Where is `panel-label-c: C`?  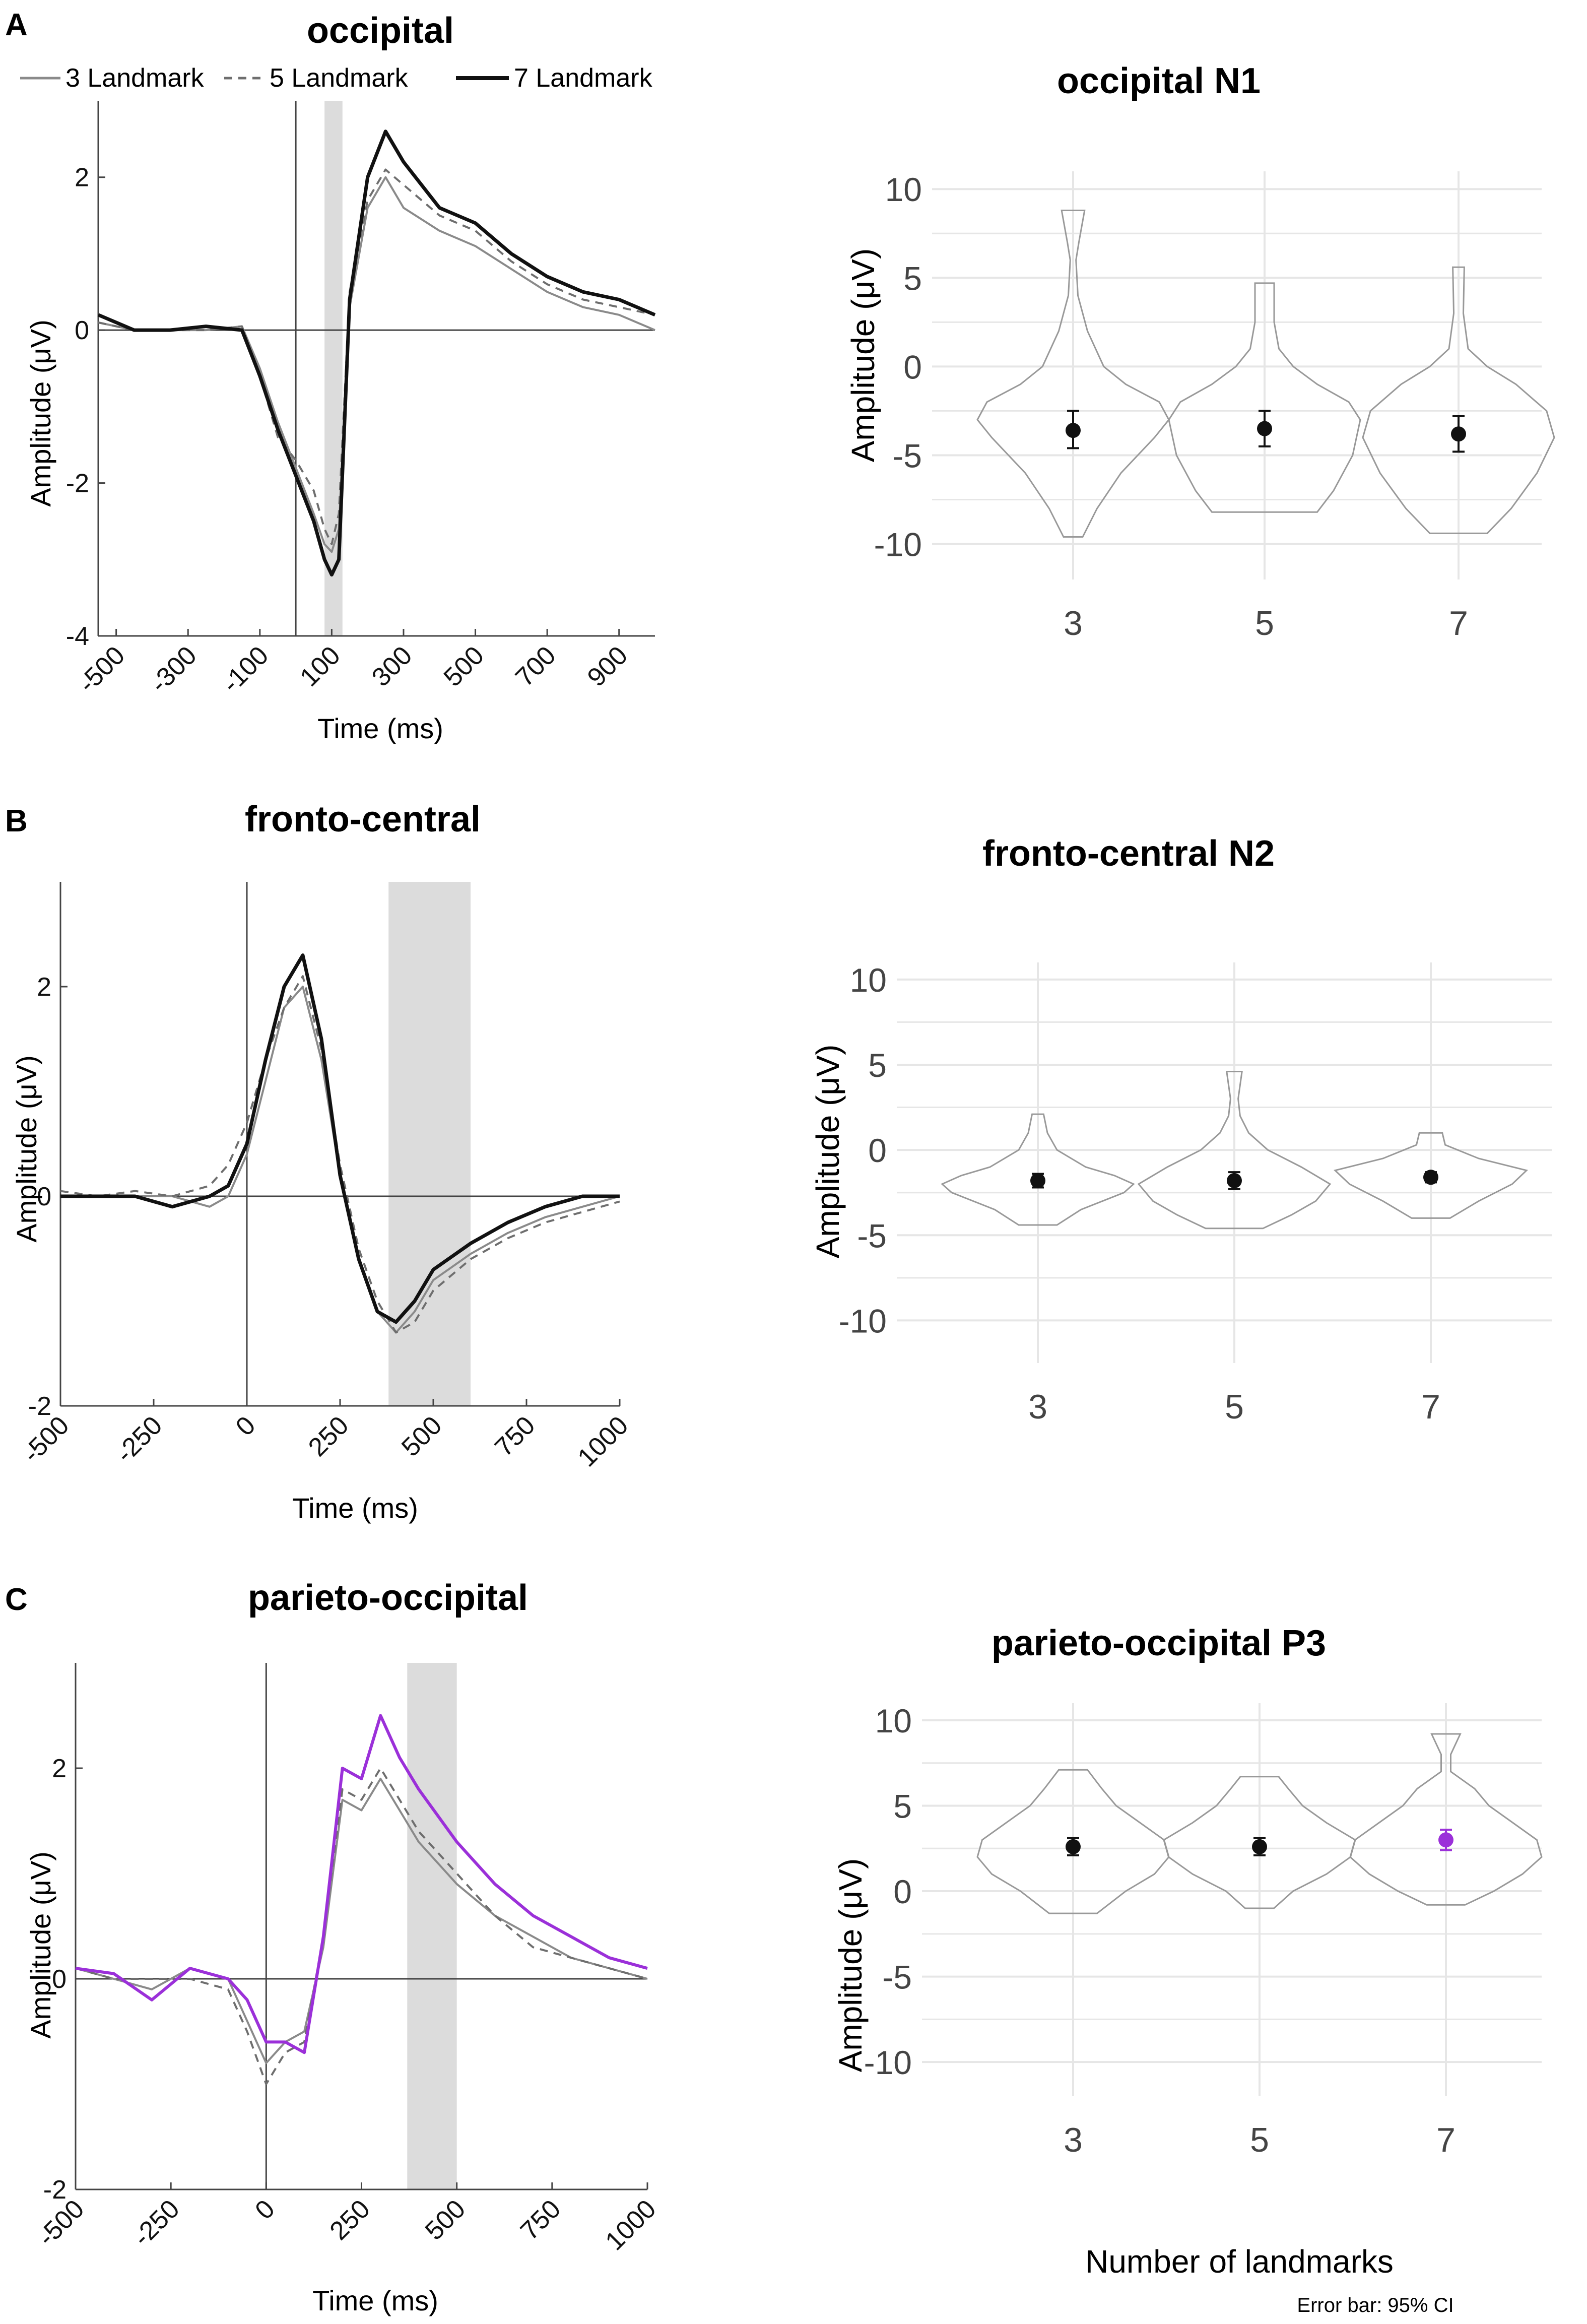
panel-label-c: C is located at coordinates (16, 1599).